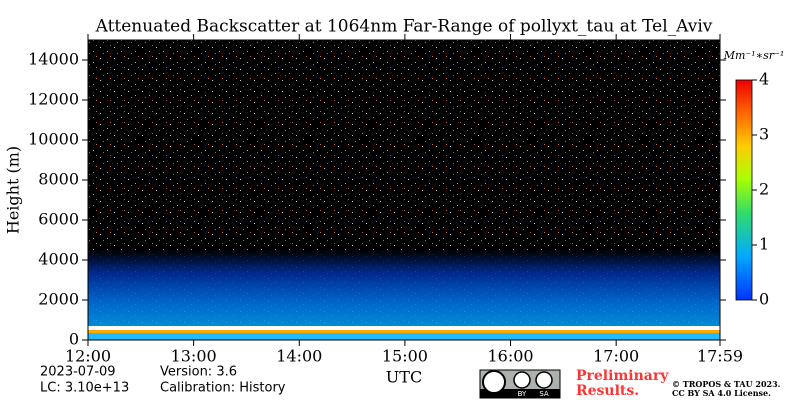 The image size is (800, 400). I want to click on date: 2023-07-09, so click(78, 372).